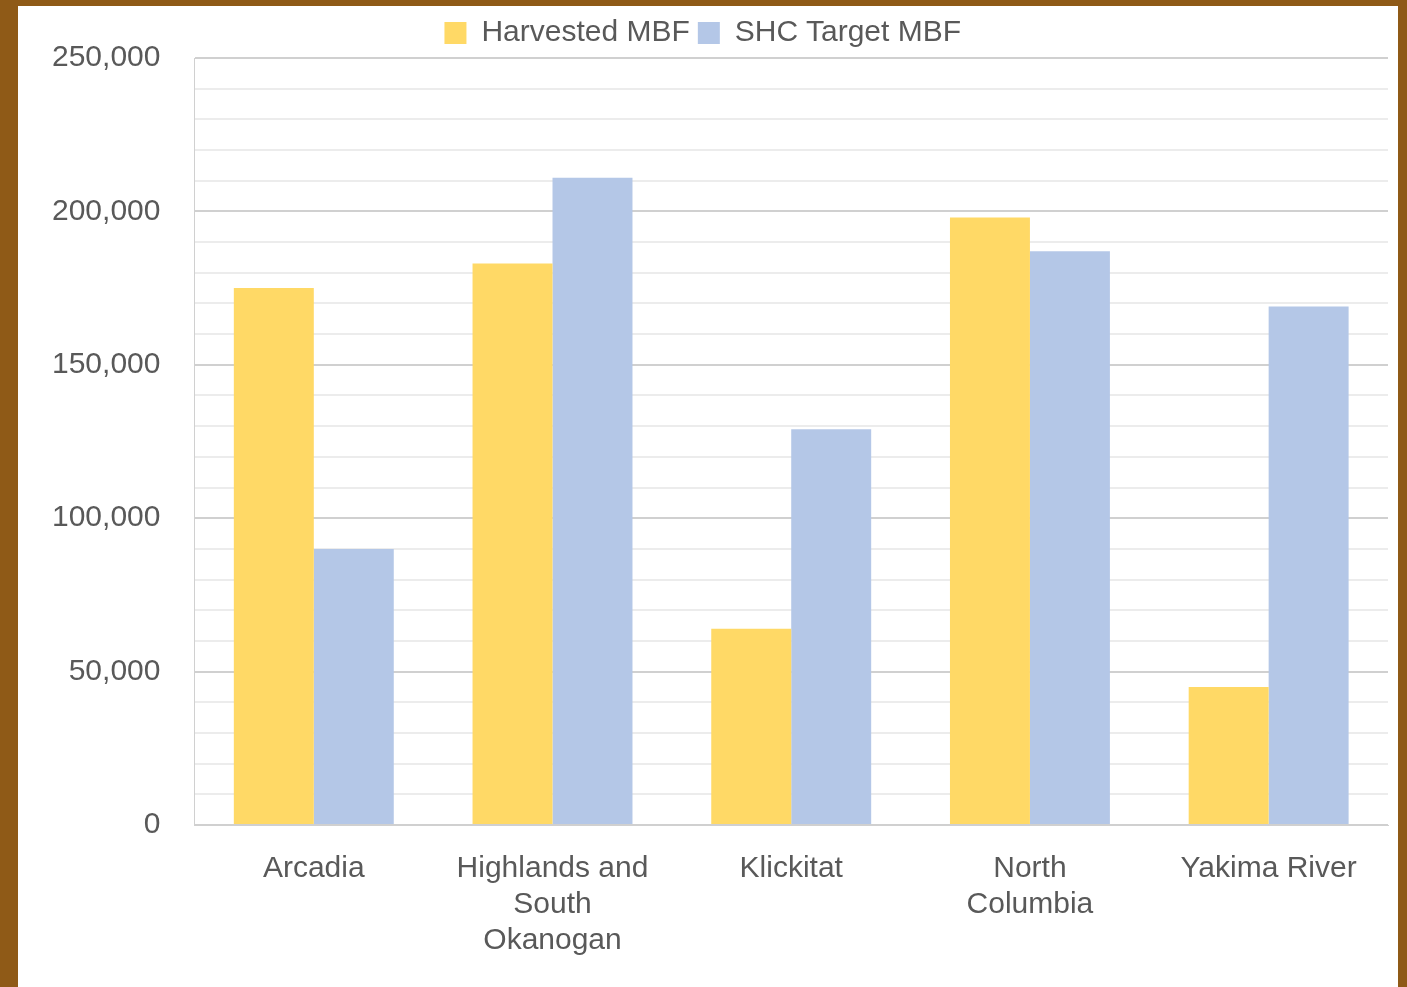 The image size is (1407, 987). I want to click on y-tick-label: 50,000, so click(114, 669).